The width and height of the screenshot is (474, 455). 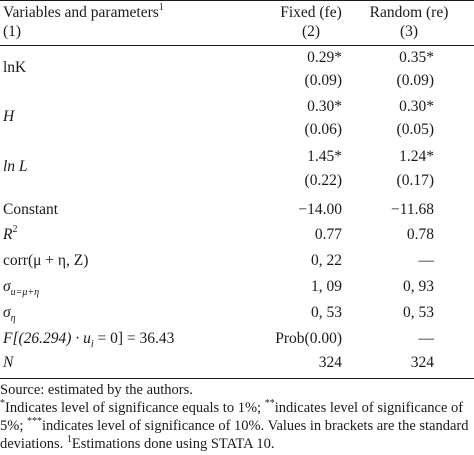 What do you see at coordinates (8, 362) in the screenshot?
I see `var-n: N` at bounding box center [8, 362].